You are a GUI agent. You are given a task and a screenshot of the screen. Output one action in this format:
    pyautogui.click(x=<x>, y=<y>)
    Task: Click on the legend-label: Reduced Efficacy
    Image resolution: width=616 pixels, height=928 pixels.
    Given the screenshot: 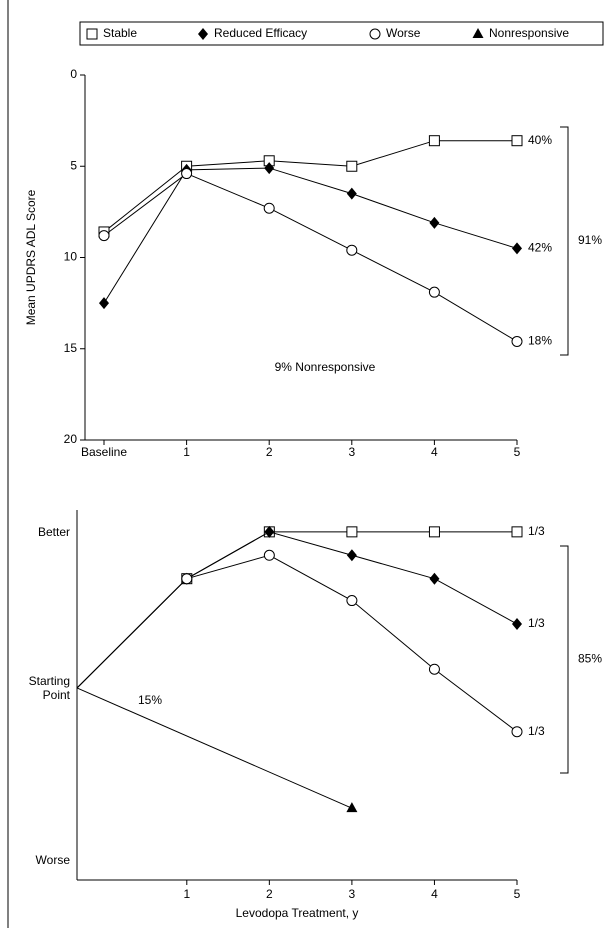 What is the action you would take?
    pyautogui.click(x=260, y=33)
    